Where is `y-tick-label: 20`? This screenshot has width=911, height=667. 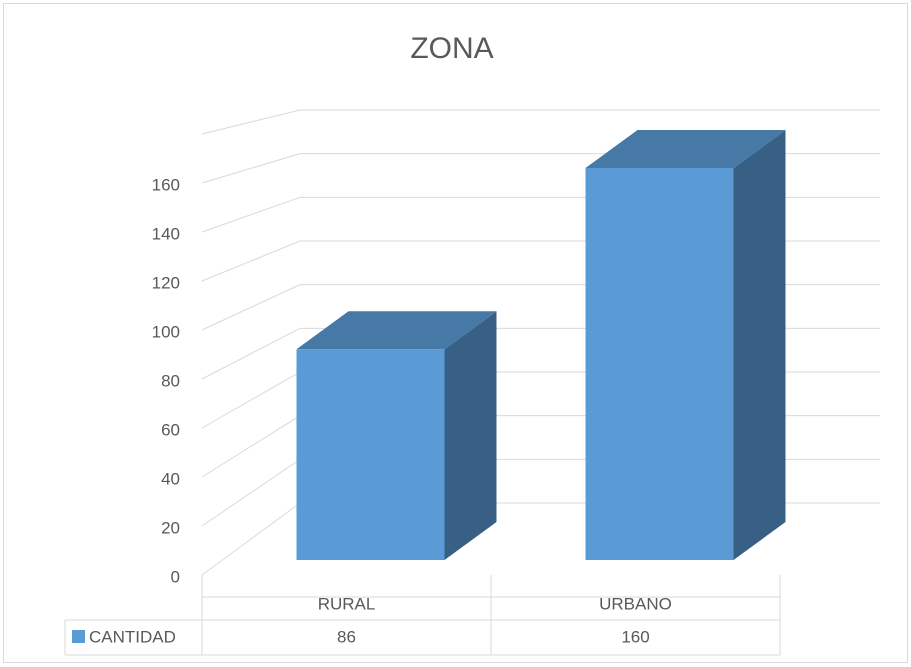
y-tick-label: 20 is located at coordinates (170, 527).